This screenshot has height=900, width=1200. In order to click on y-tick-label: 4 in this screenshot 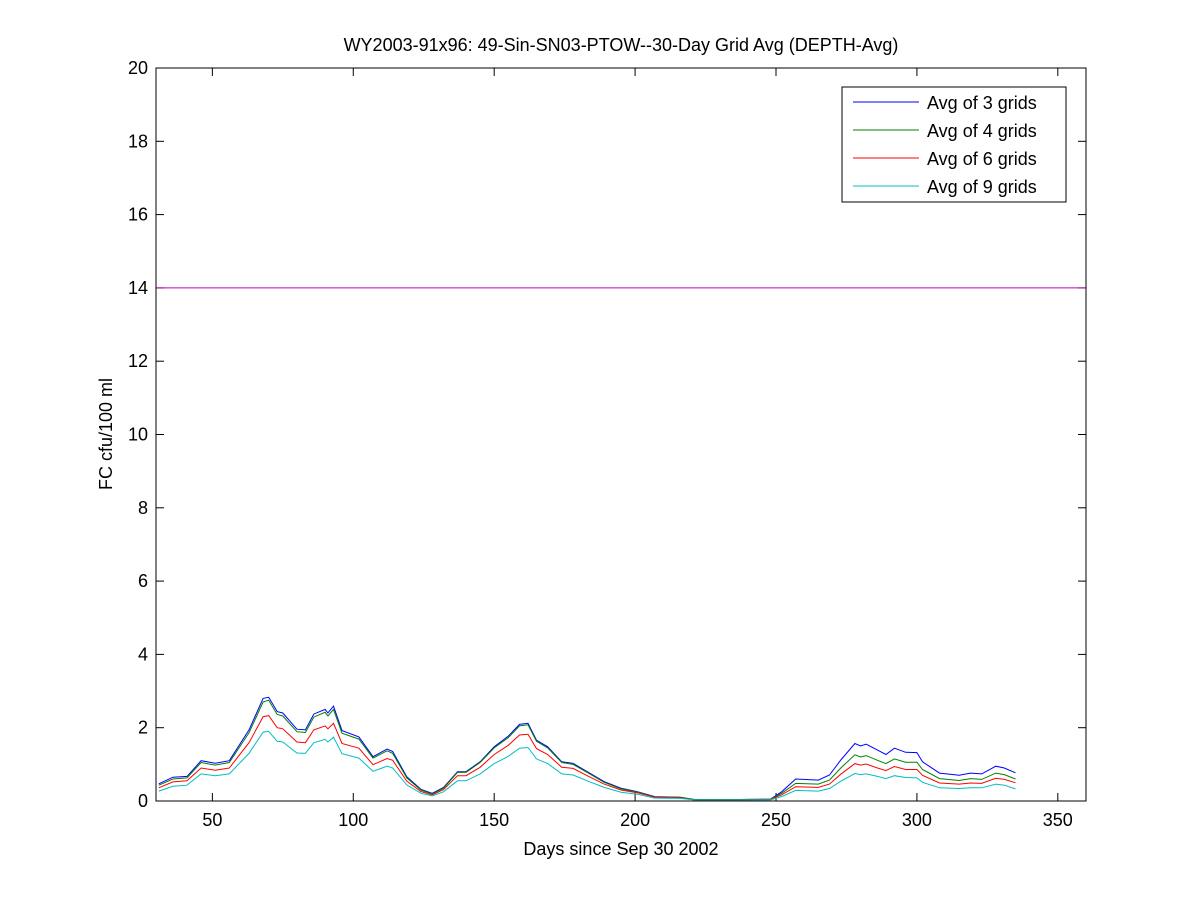, I will do `click(143, 654)`.